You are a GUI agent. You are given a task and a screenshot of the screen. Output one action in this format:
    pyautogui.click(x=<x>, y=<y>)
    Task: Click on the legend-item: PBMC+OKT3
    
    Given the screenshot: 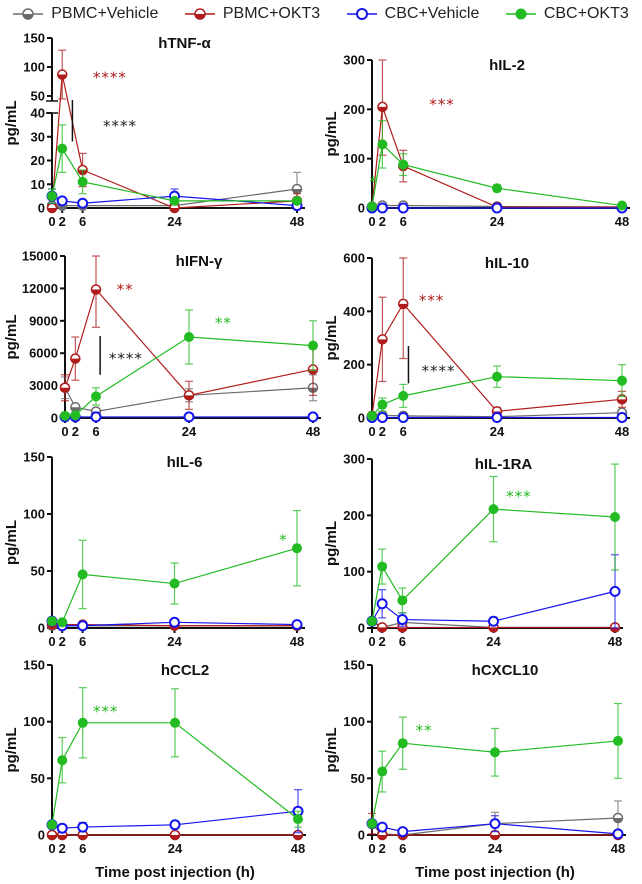 What is the action you would take?
    pyautogui.click(x=252, y=14)
    